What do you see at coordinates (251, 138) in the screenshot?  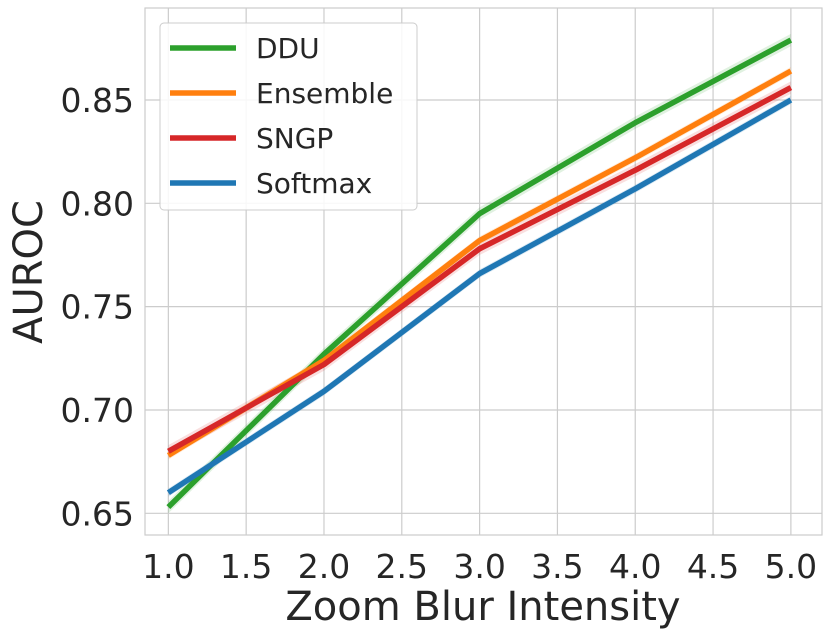 I see `legend-item-sngp: SNGP` at bounding box center [251, 138].